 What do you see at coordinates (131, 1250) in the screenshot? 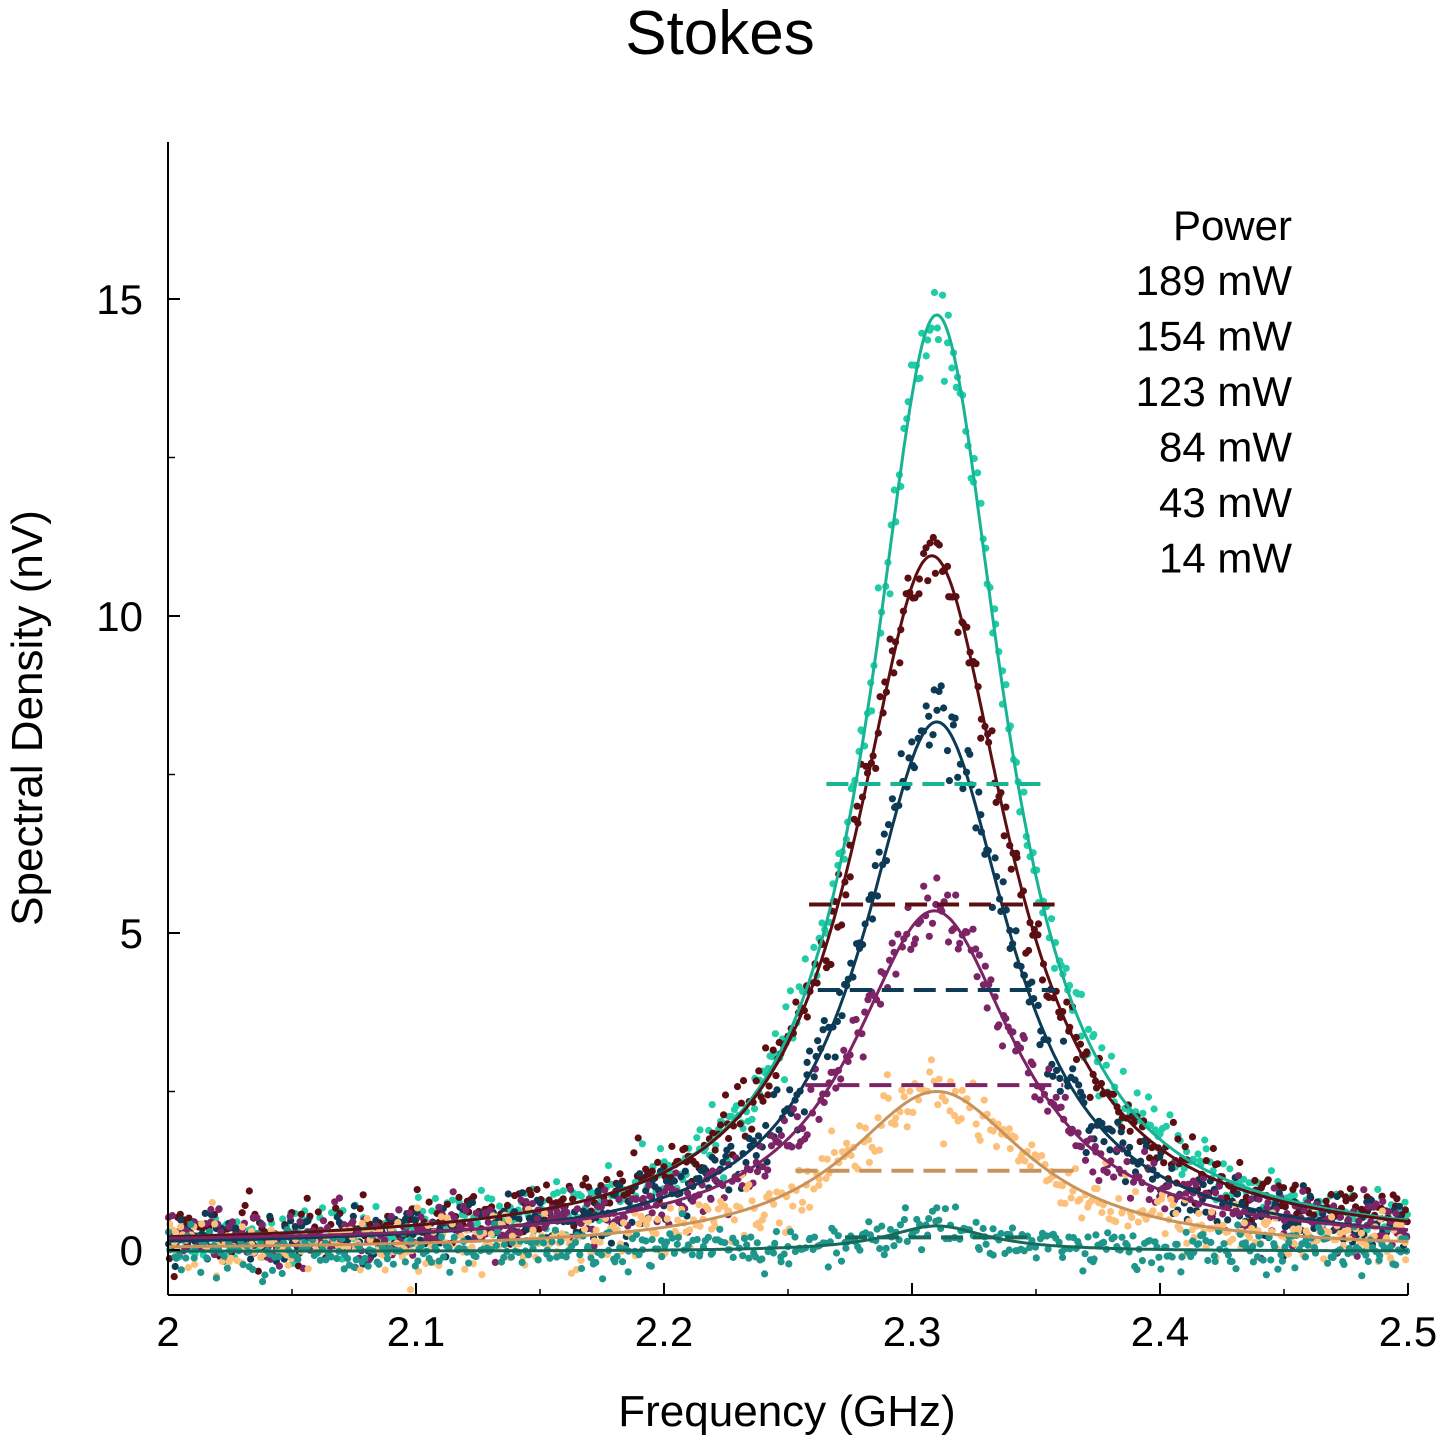
I see `y-tick-label: 0` at bounding box center [131, 1250].